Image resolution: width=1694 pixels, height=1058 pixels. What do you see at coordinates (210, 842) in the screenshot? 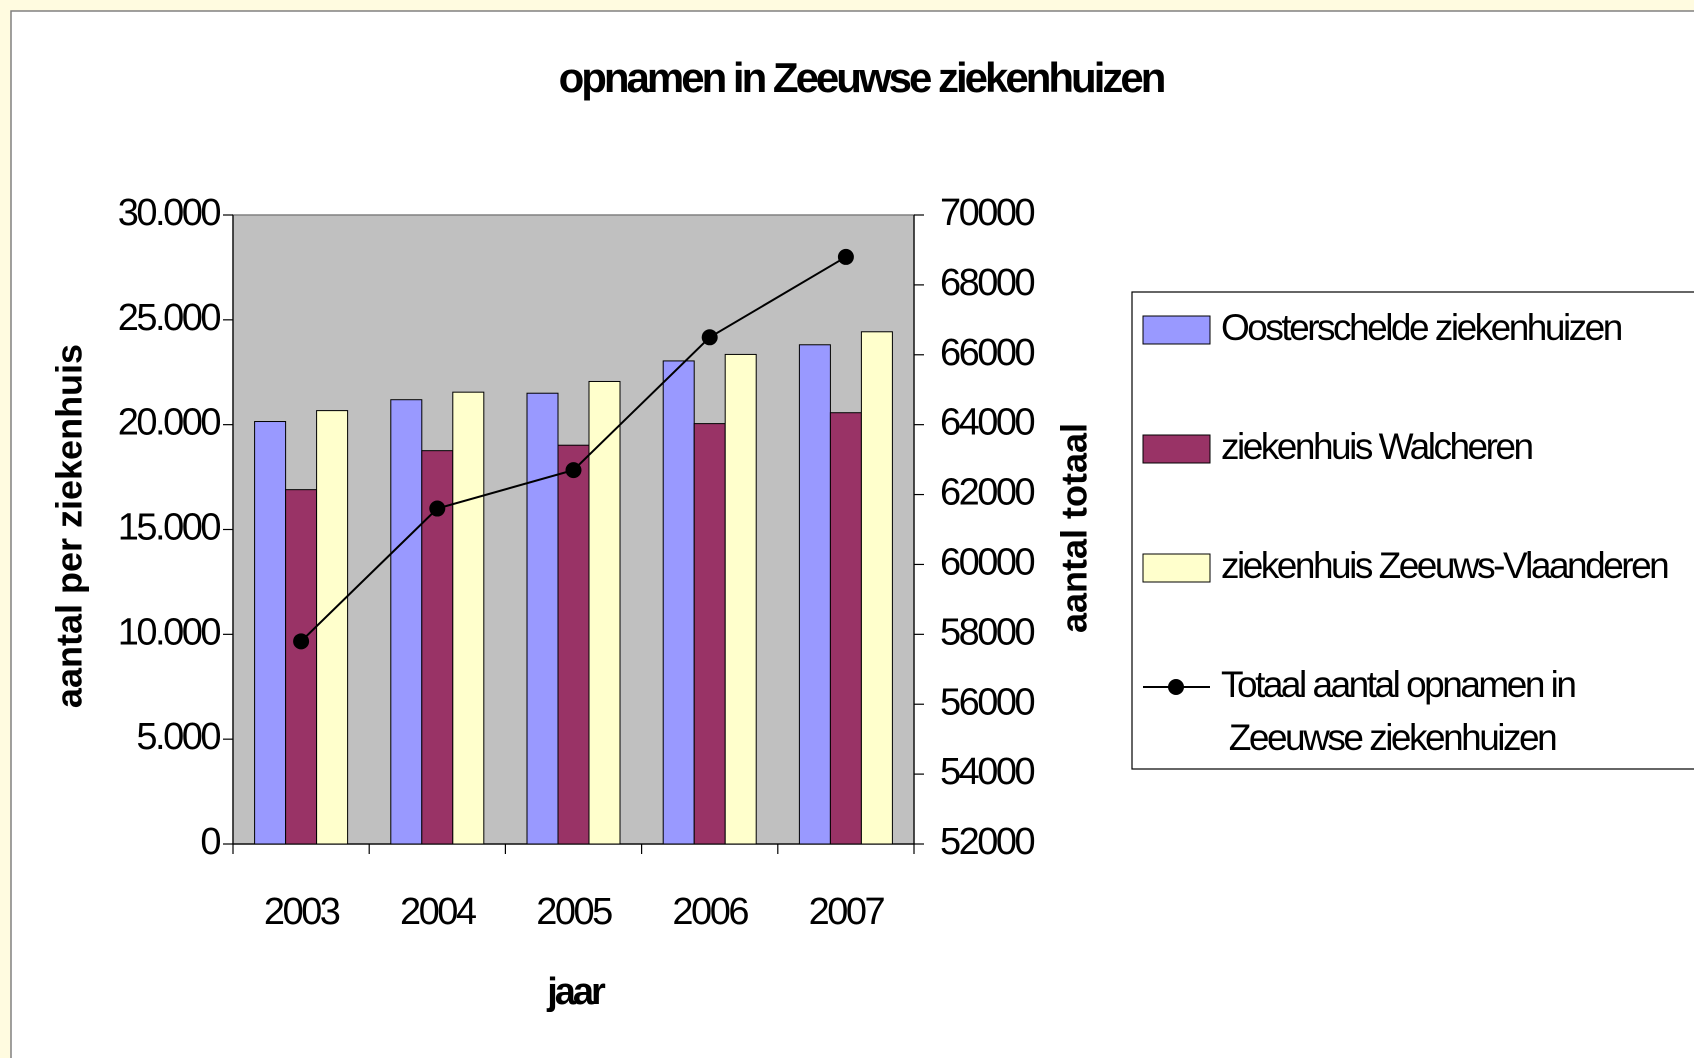
I see `y-tick-label: 0` at bounding box center [210, 842].